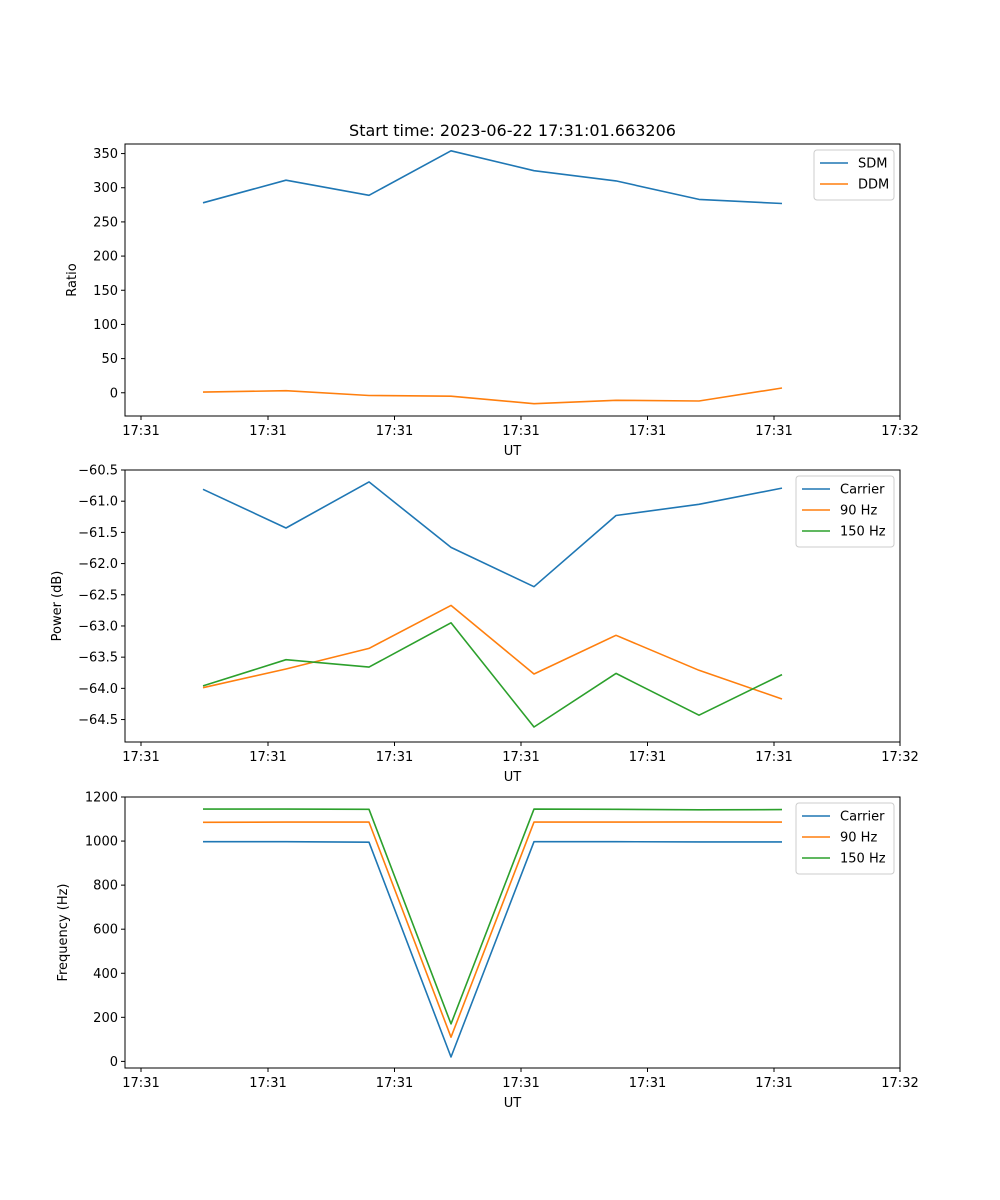 This screenshot has width=1000, height=1200. What do you see at coordinates (57, 606) in the screenshot?
I see `y-axis-label: Power (dB)` at bounding box center [57, 606].